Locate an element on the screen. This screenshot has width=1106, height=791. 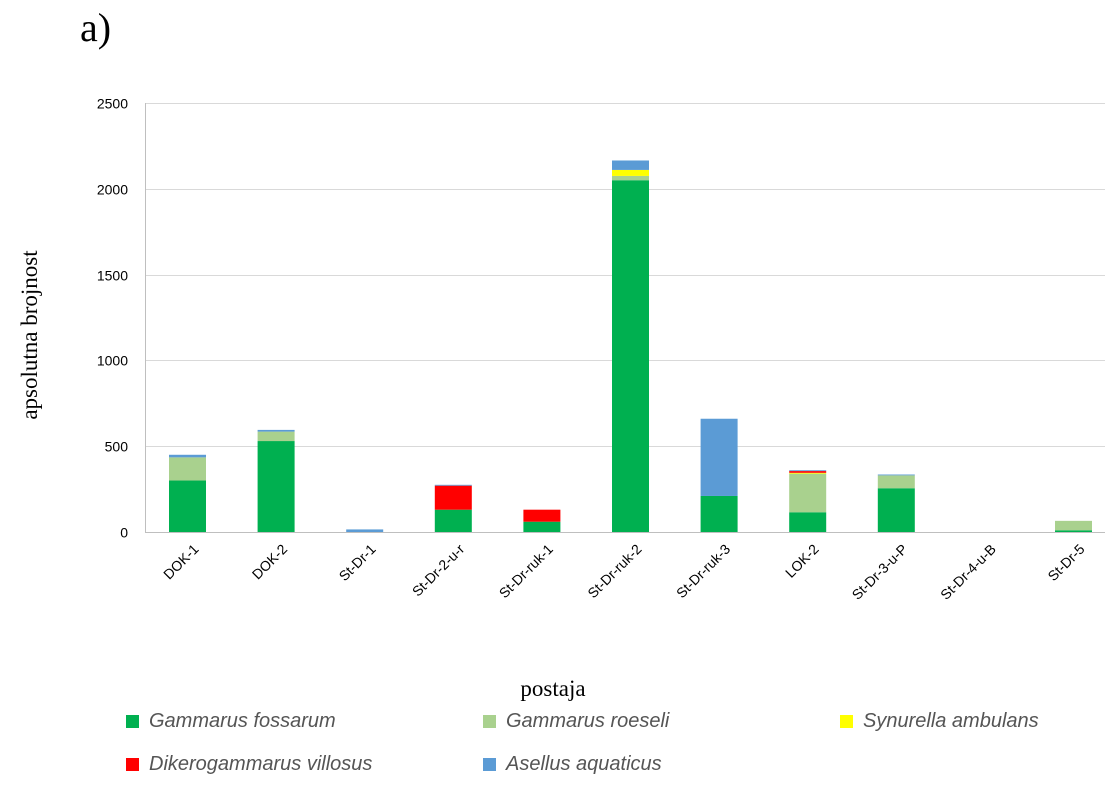
y-tick-label: 1500 is located at coordinates (112, 276).